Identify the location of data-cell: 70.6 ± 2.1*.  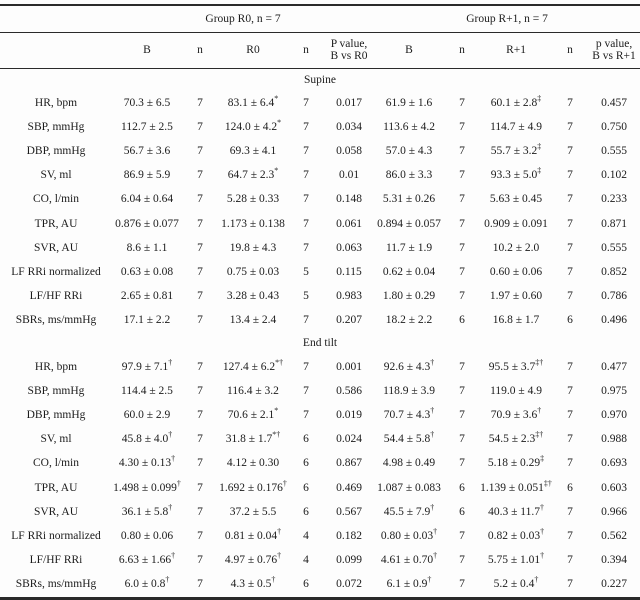
(253, 415).